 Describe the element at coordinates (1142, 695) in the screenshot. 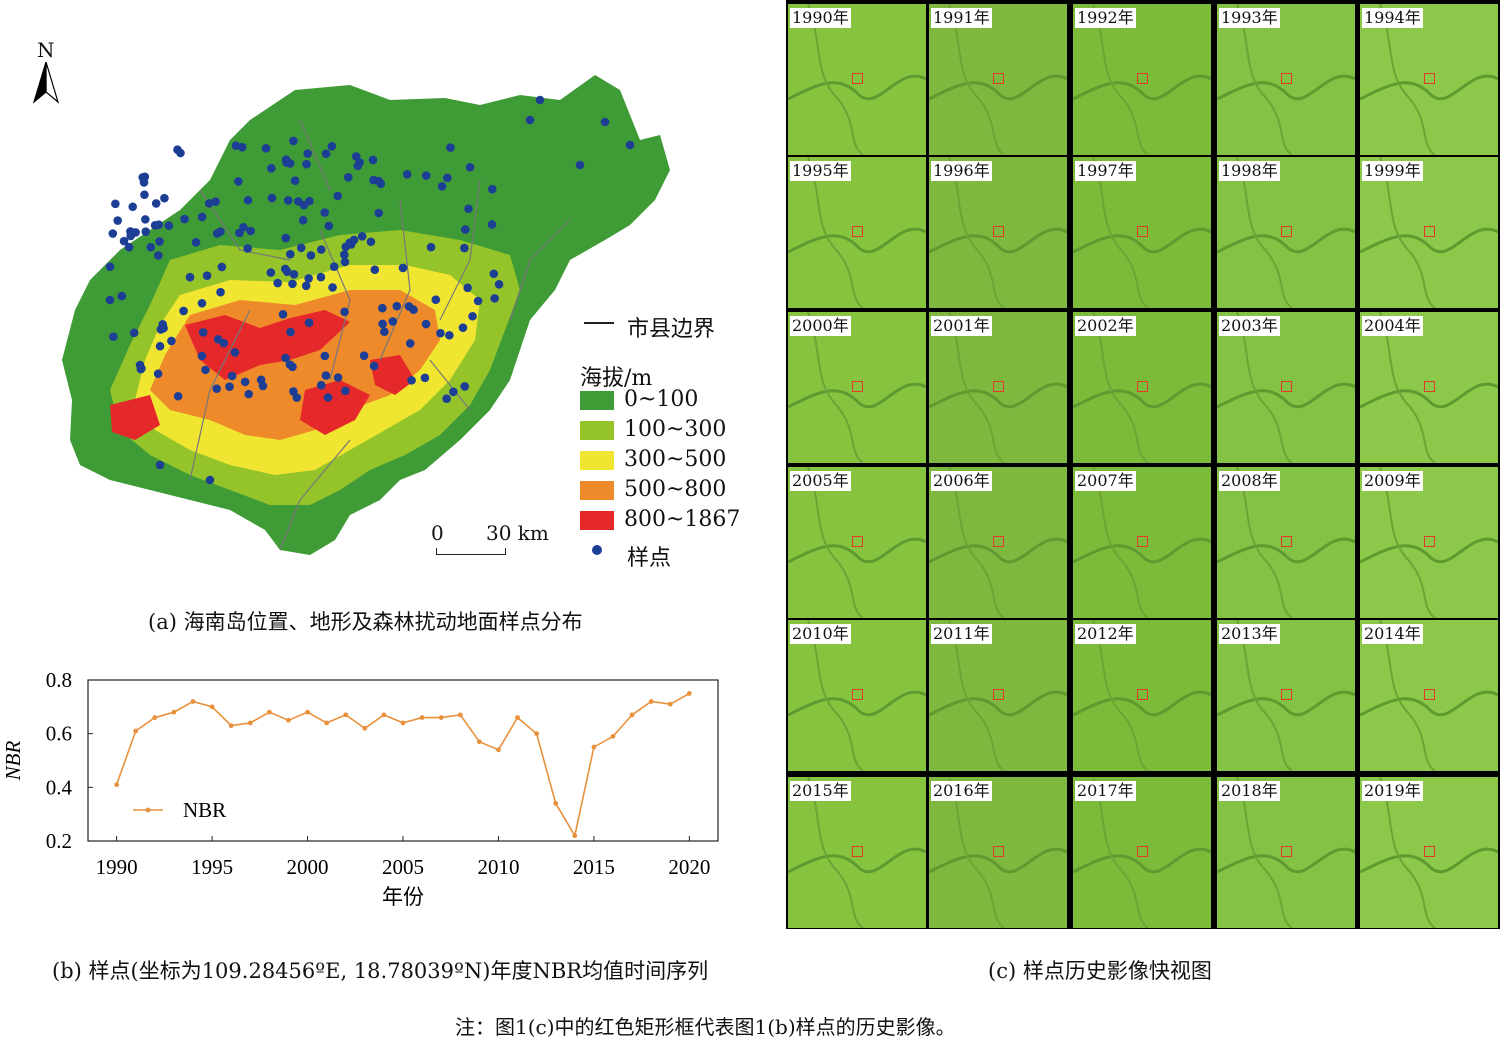

I see `imagery-tile: 2012年` at that location.